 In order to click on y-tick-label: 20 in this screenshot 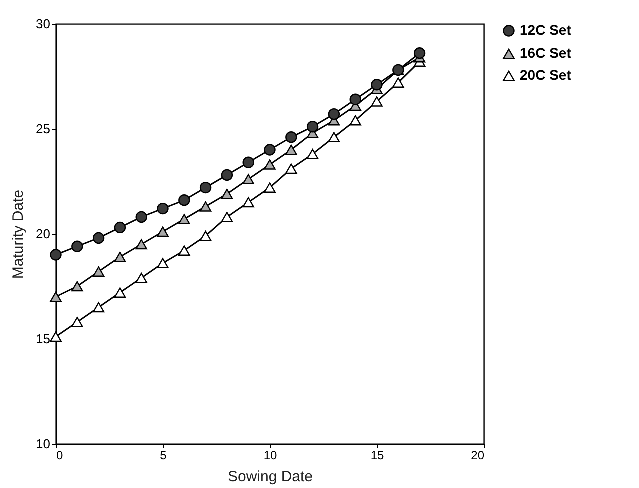, I will do `click(43, 234)`.